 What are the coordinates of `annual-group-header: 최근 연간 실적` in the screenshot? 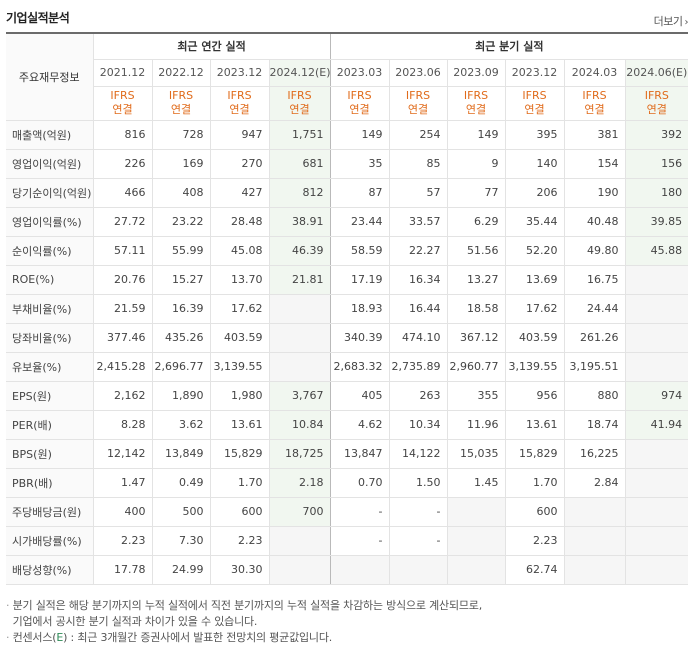 It's located at (211, 46).